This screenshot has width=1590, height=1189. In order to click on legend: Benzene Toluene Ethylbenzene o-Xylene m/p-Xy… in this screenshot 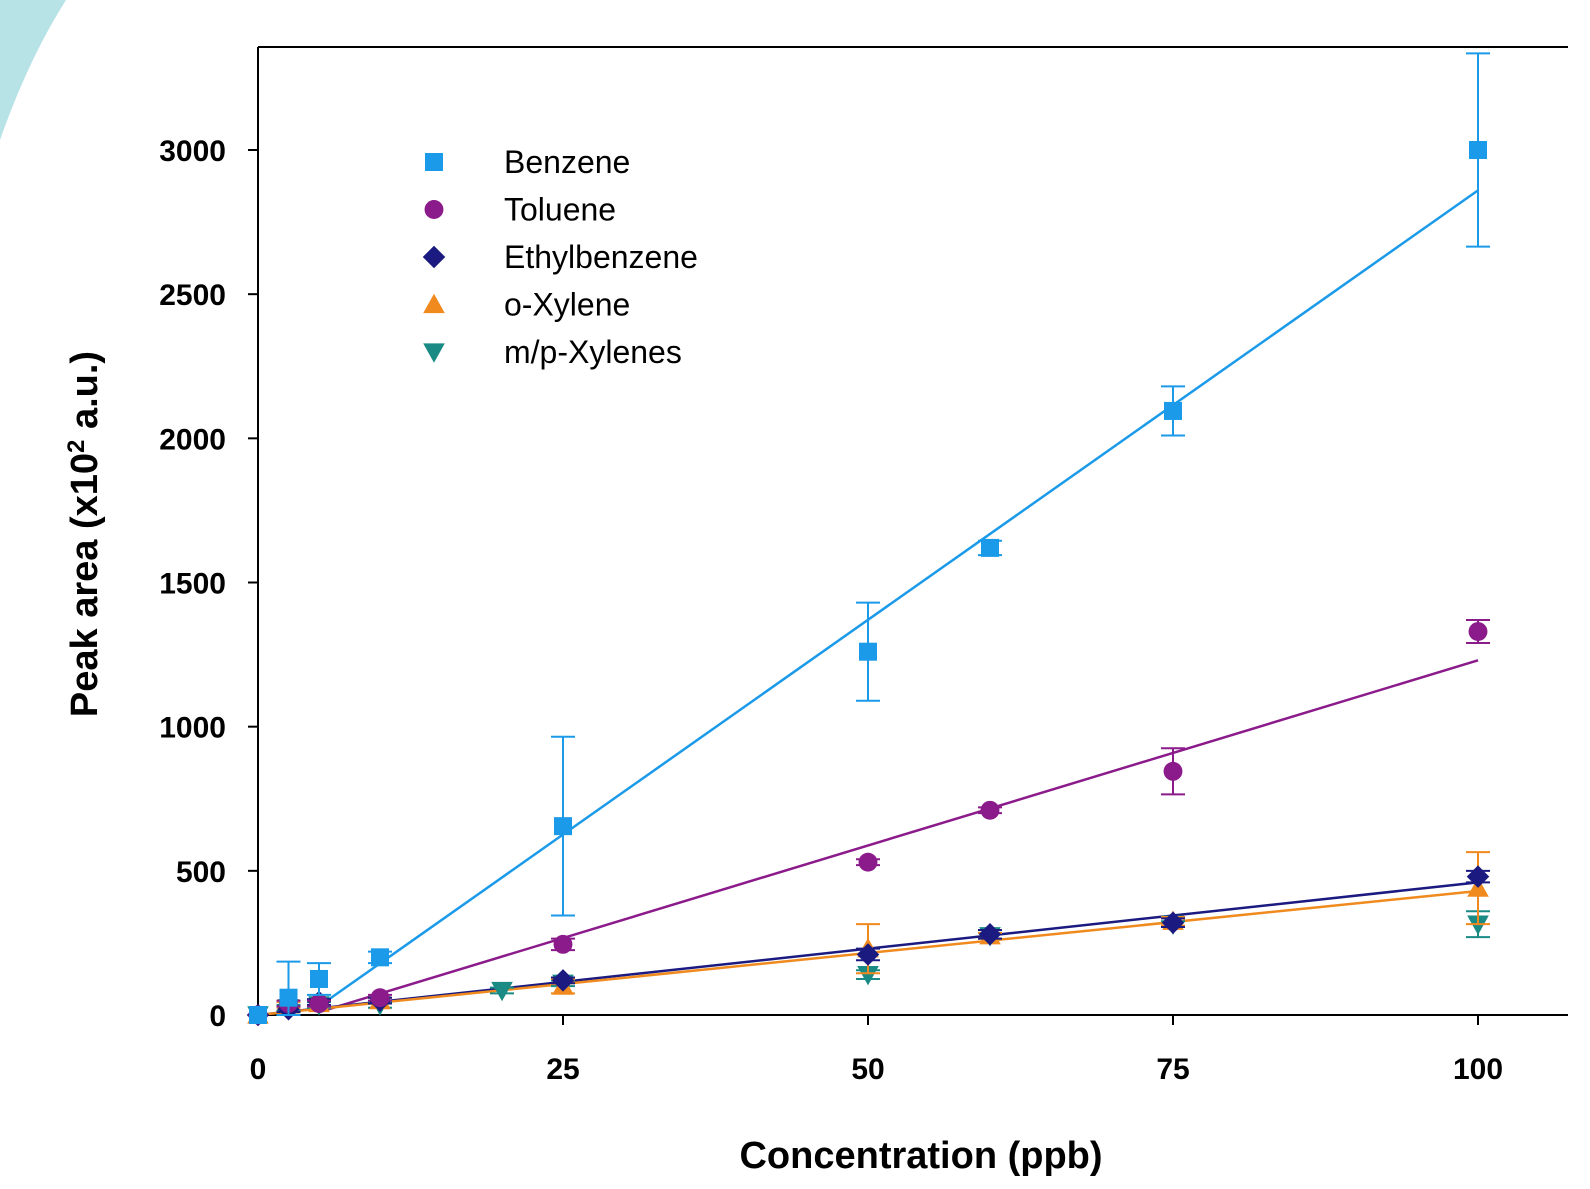, I will do `click(560, 257)`.